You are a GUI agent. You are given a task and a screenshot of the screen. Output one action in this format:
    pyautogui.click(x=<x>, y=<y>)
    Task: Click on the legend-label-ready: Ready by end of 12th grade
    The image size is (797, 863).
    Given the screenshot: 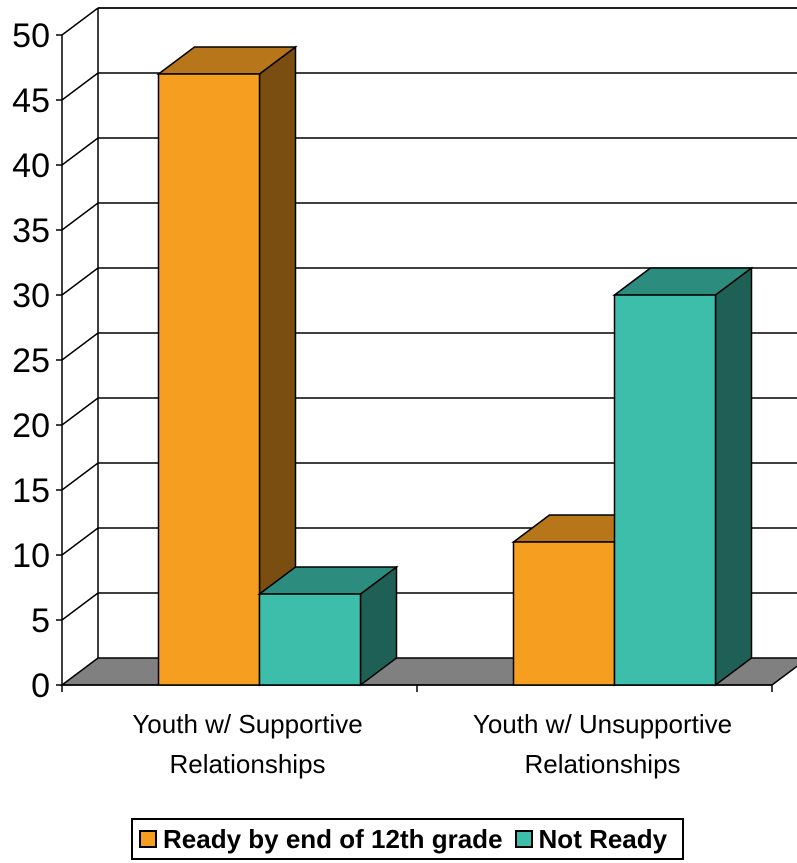 What is the action you would take?
    pyautogui.click(x=333, y=838)
    